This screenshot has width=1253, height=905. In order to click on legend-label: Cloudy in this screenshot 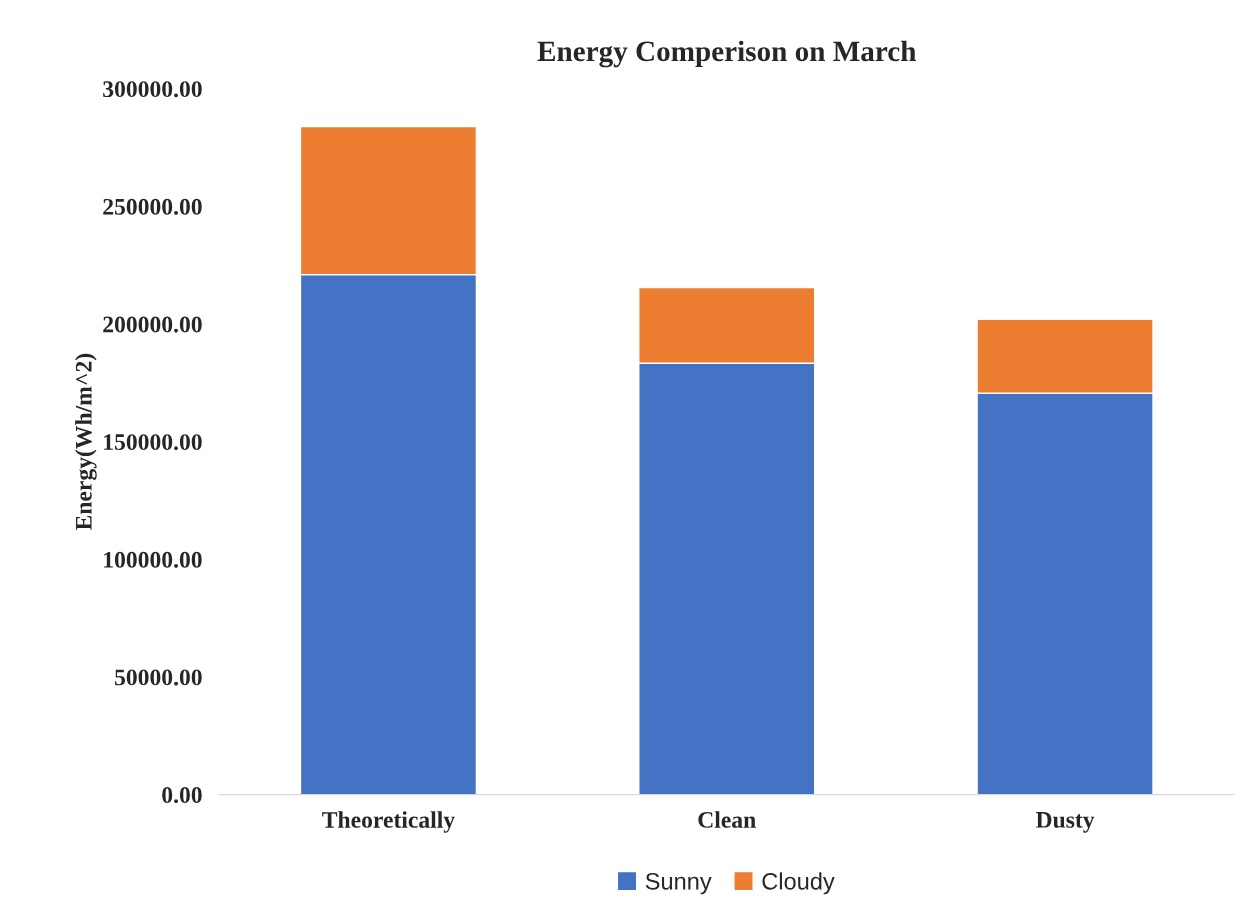, I will do `click(798, 883)`.